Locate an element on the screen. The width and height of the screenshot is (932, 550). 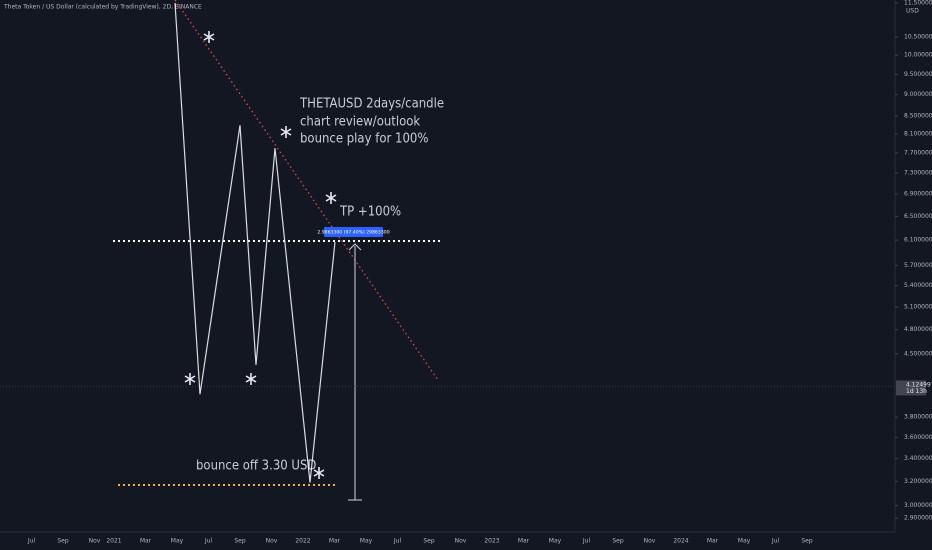
y-tick-label: 6.5000000 is located at coordinates (918, 216).